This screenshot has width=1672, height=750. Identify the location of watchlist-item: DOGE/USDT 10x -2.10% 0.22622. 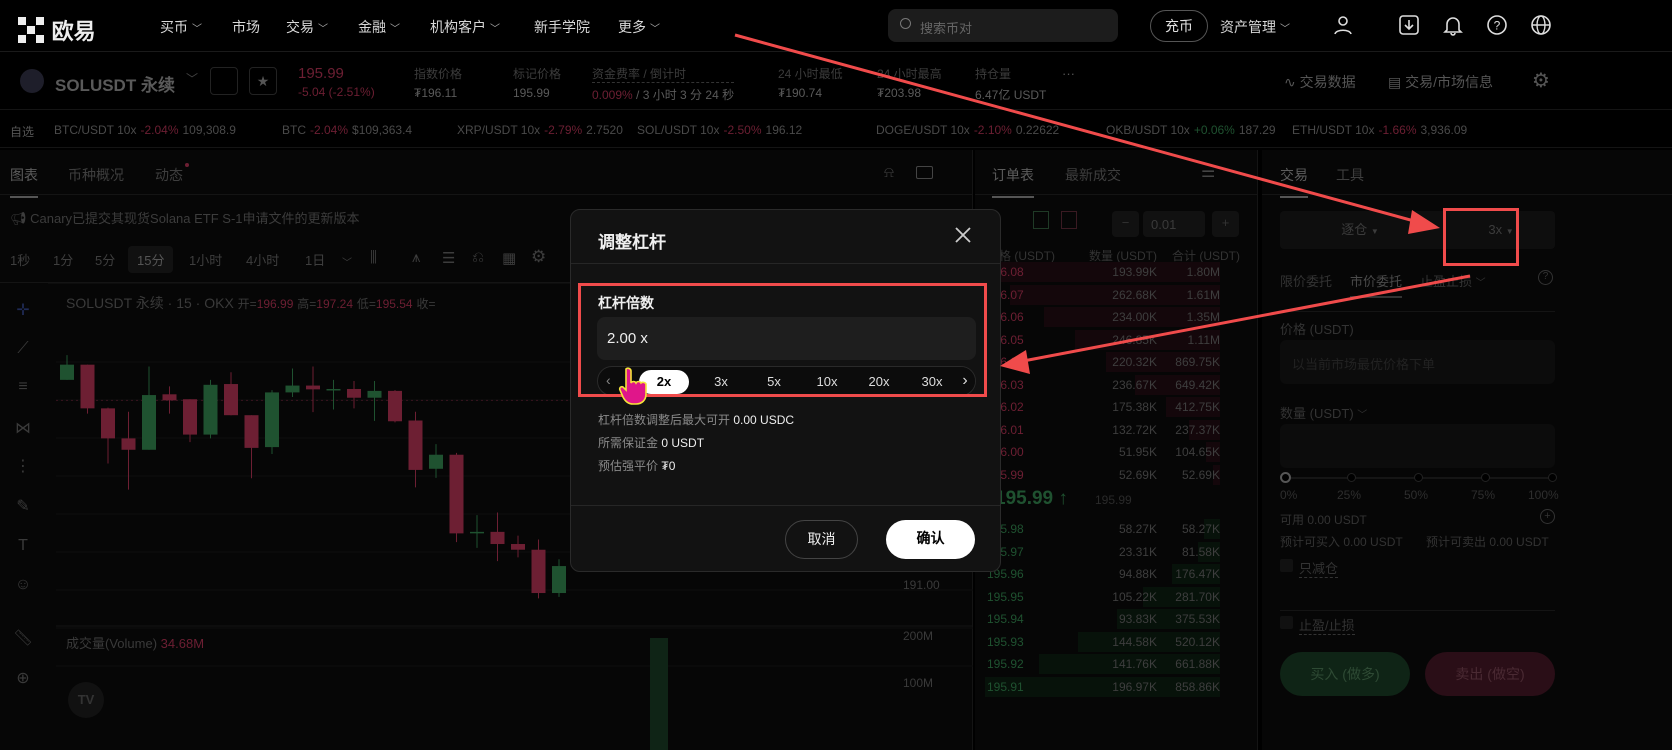
(967, 130).